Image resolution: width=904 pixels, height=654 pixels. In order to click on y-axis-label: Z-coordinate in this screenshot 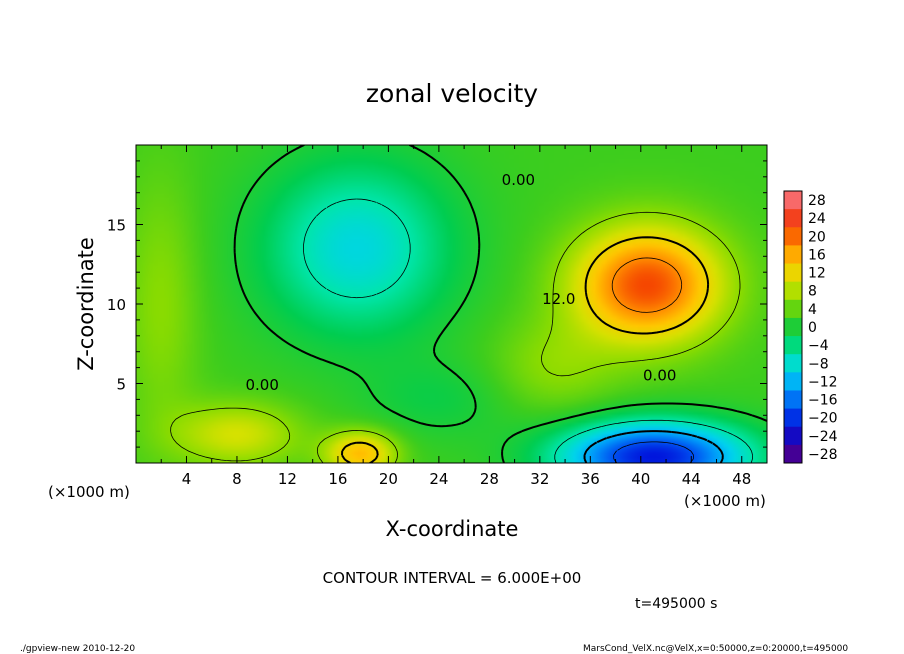, I will do `click(86, 304)`.